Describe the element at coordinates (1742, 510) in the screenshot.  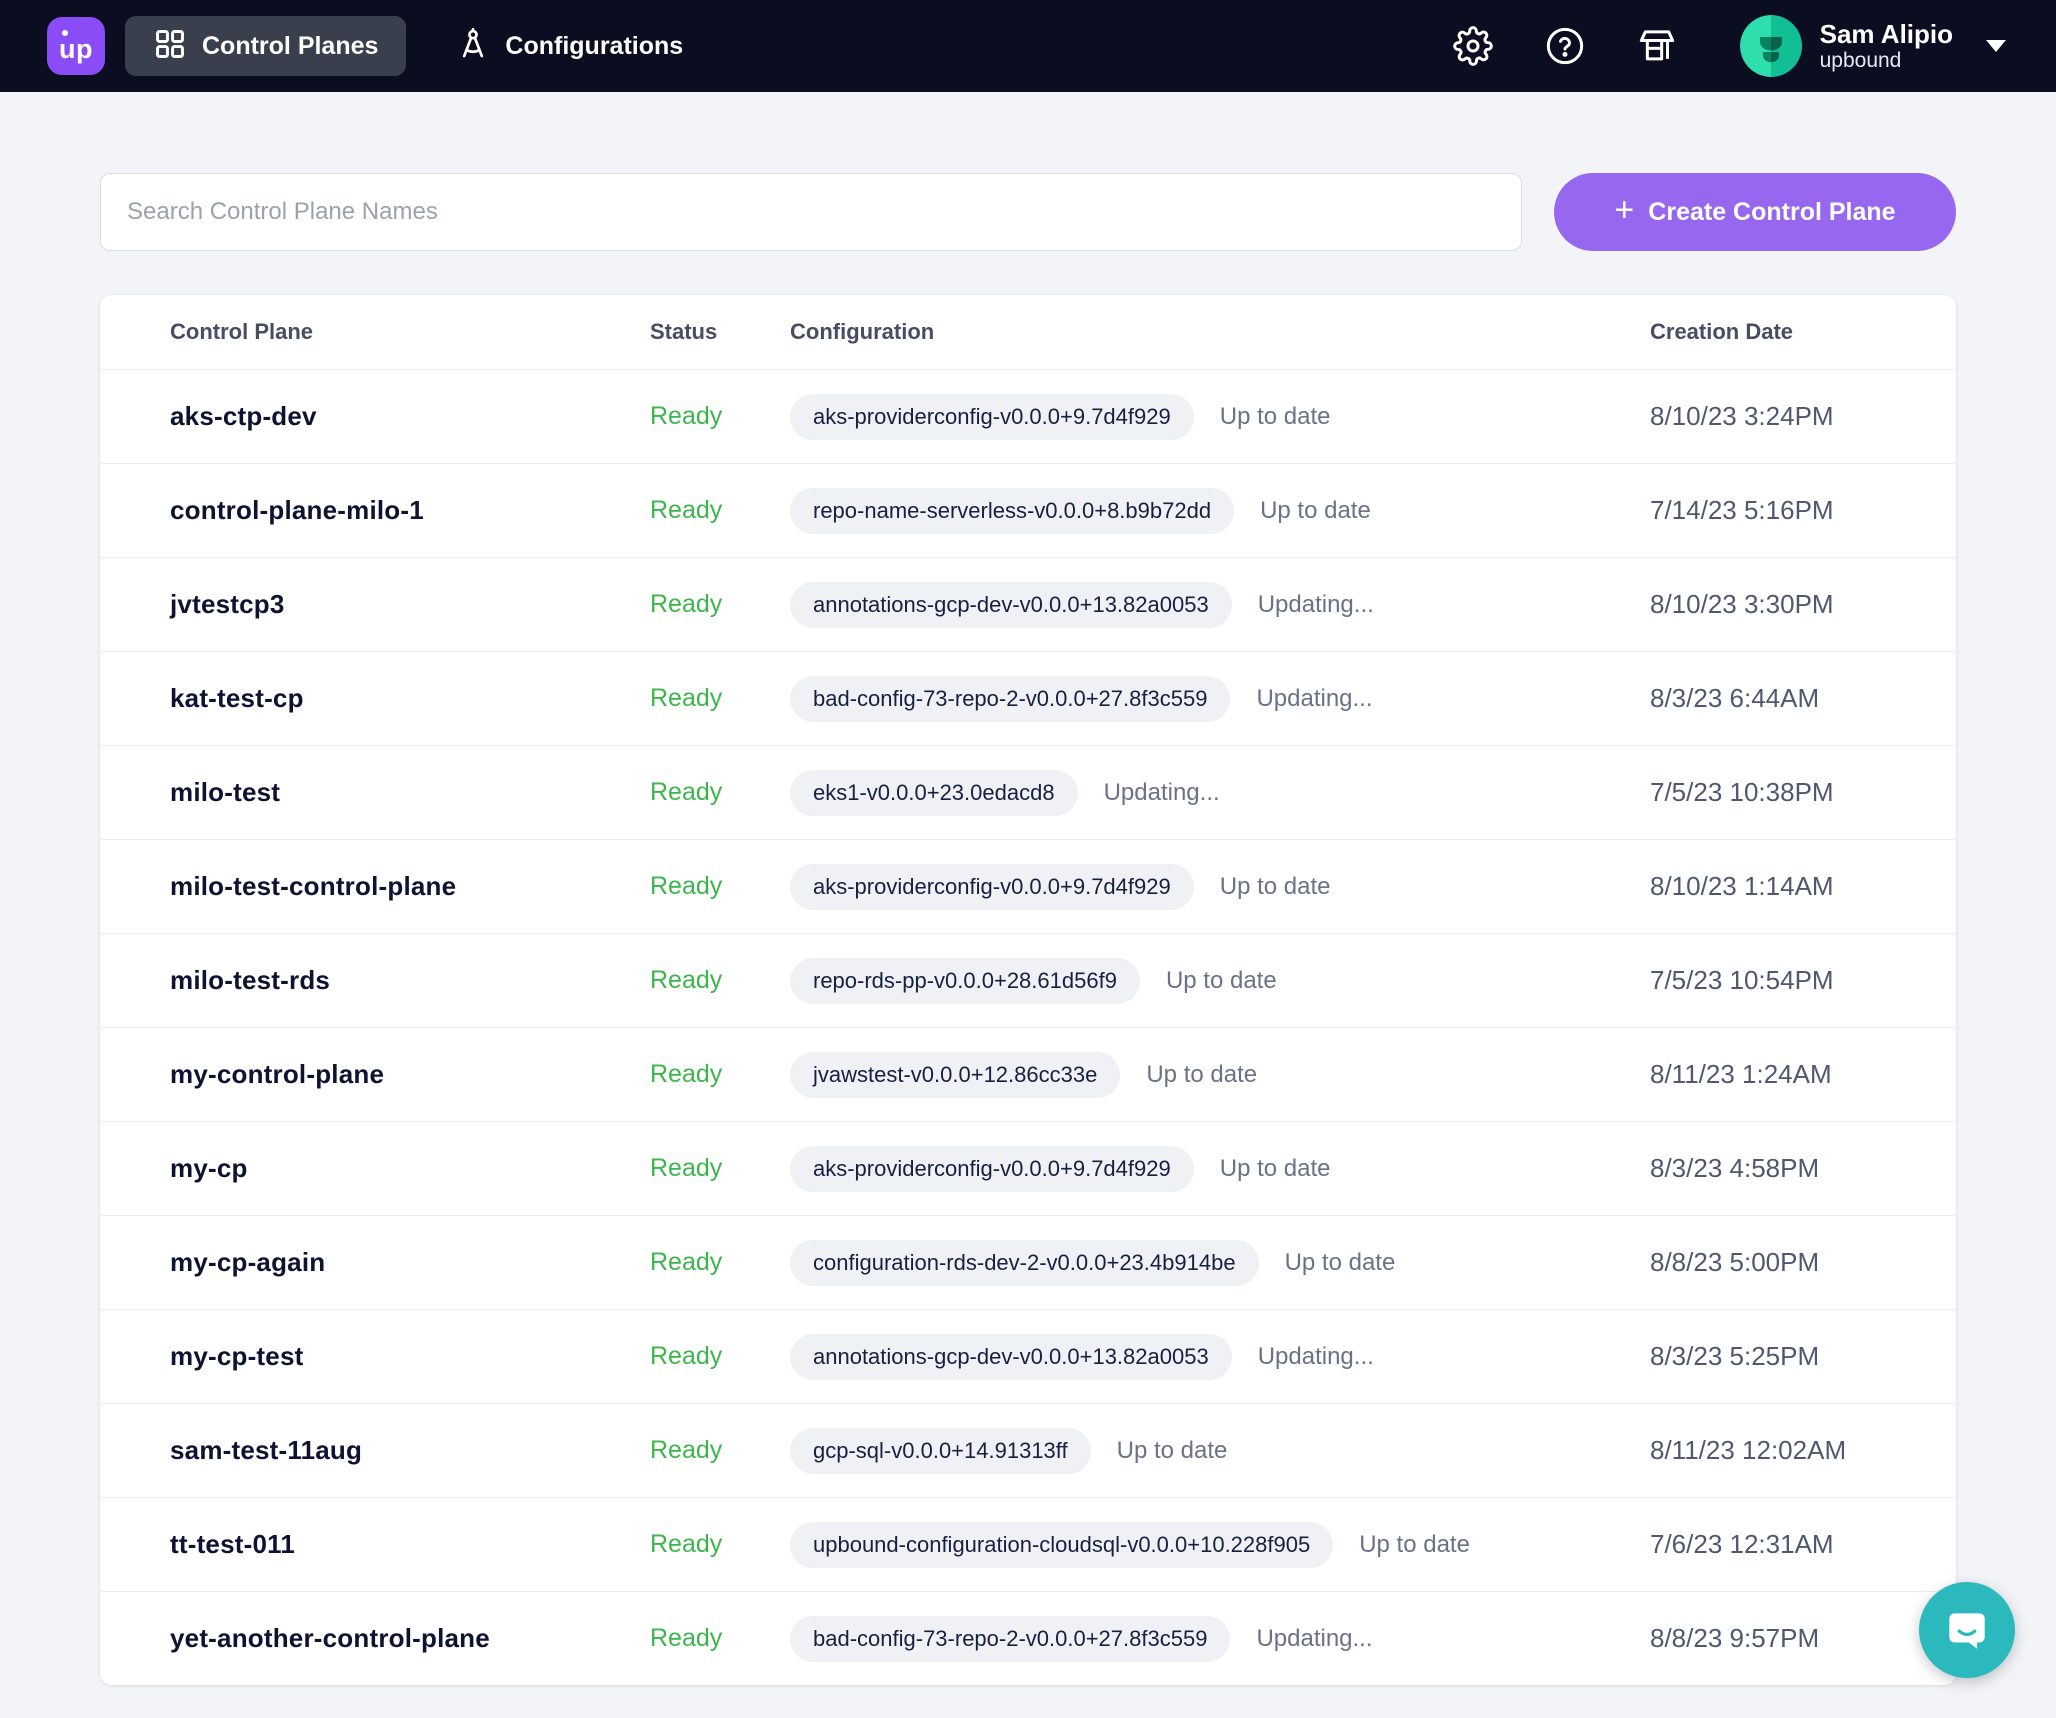
I see `creation-date: 7/14/23 5:16PM` at that location.